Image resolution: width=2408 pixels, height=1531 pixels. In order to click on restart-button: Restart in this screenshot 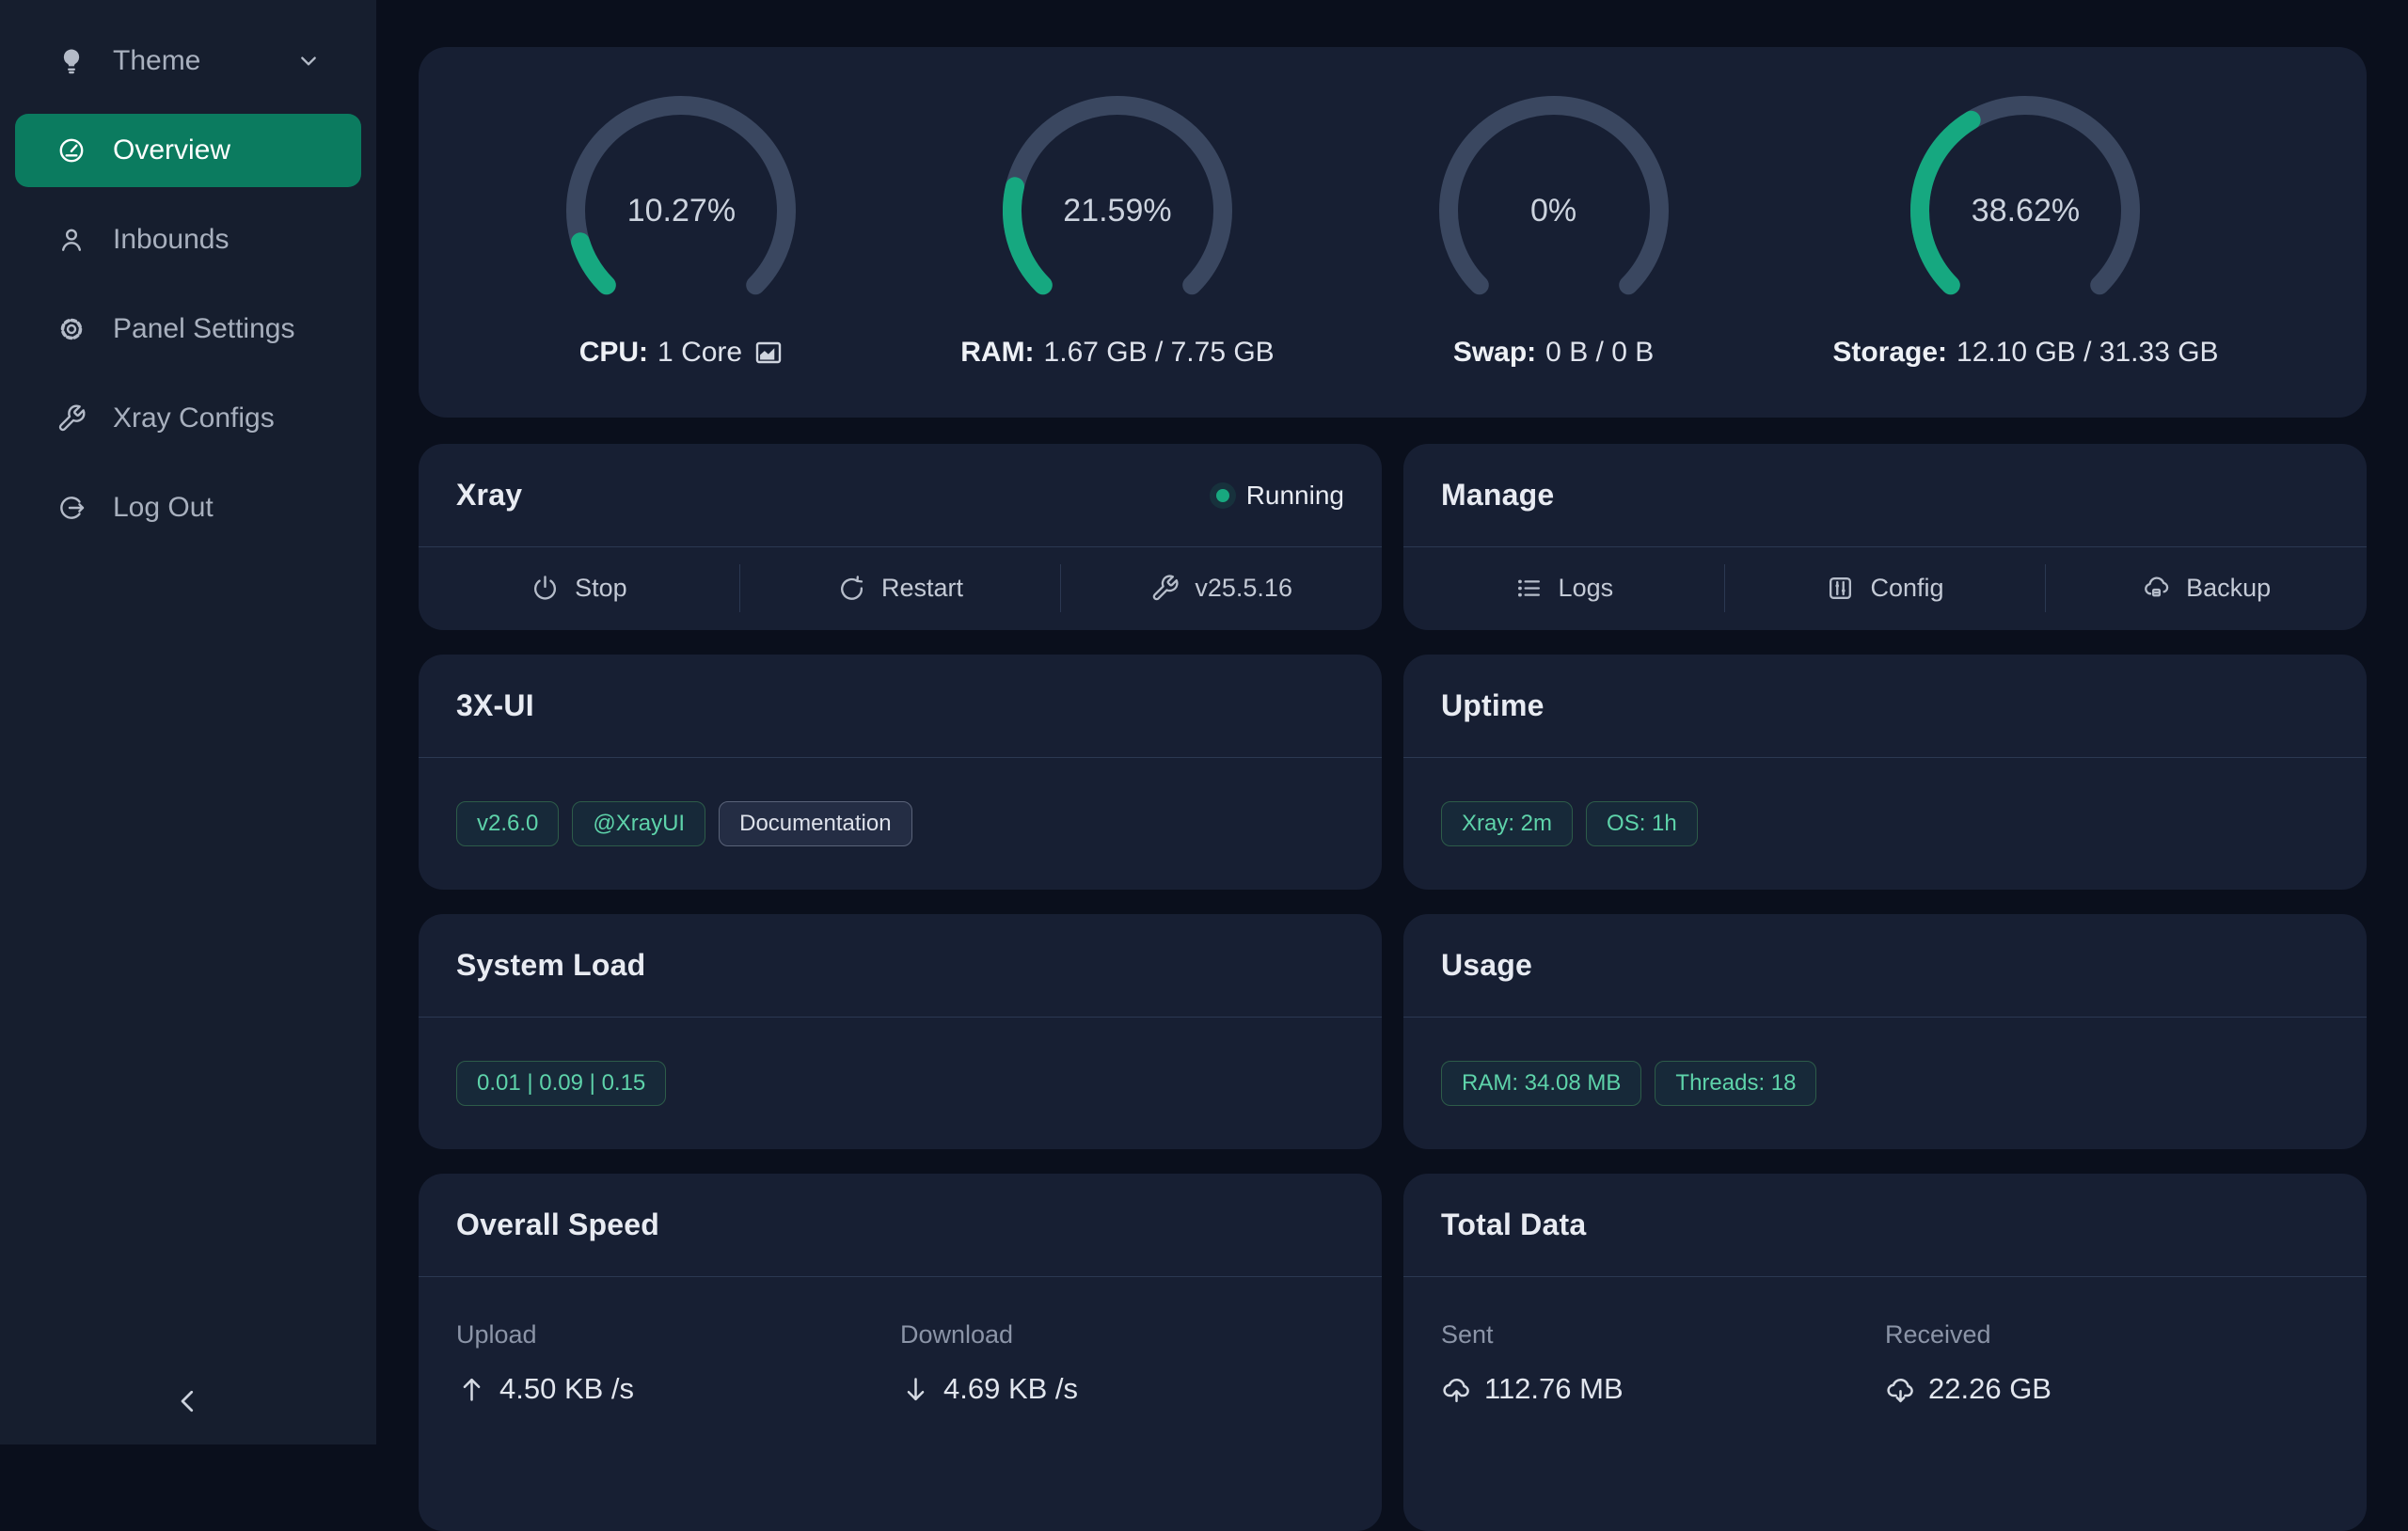, I will do `click(901, 588)`.